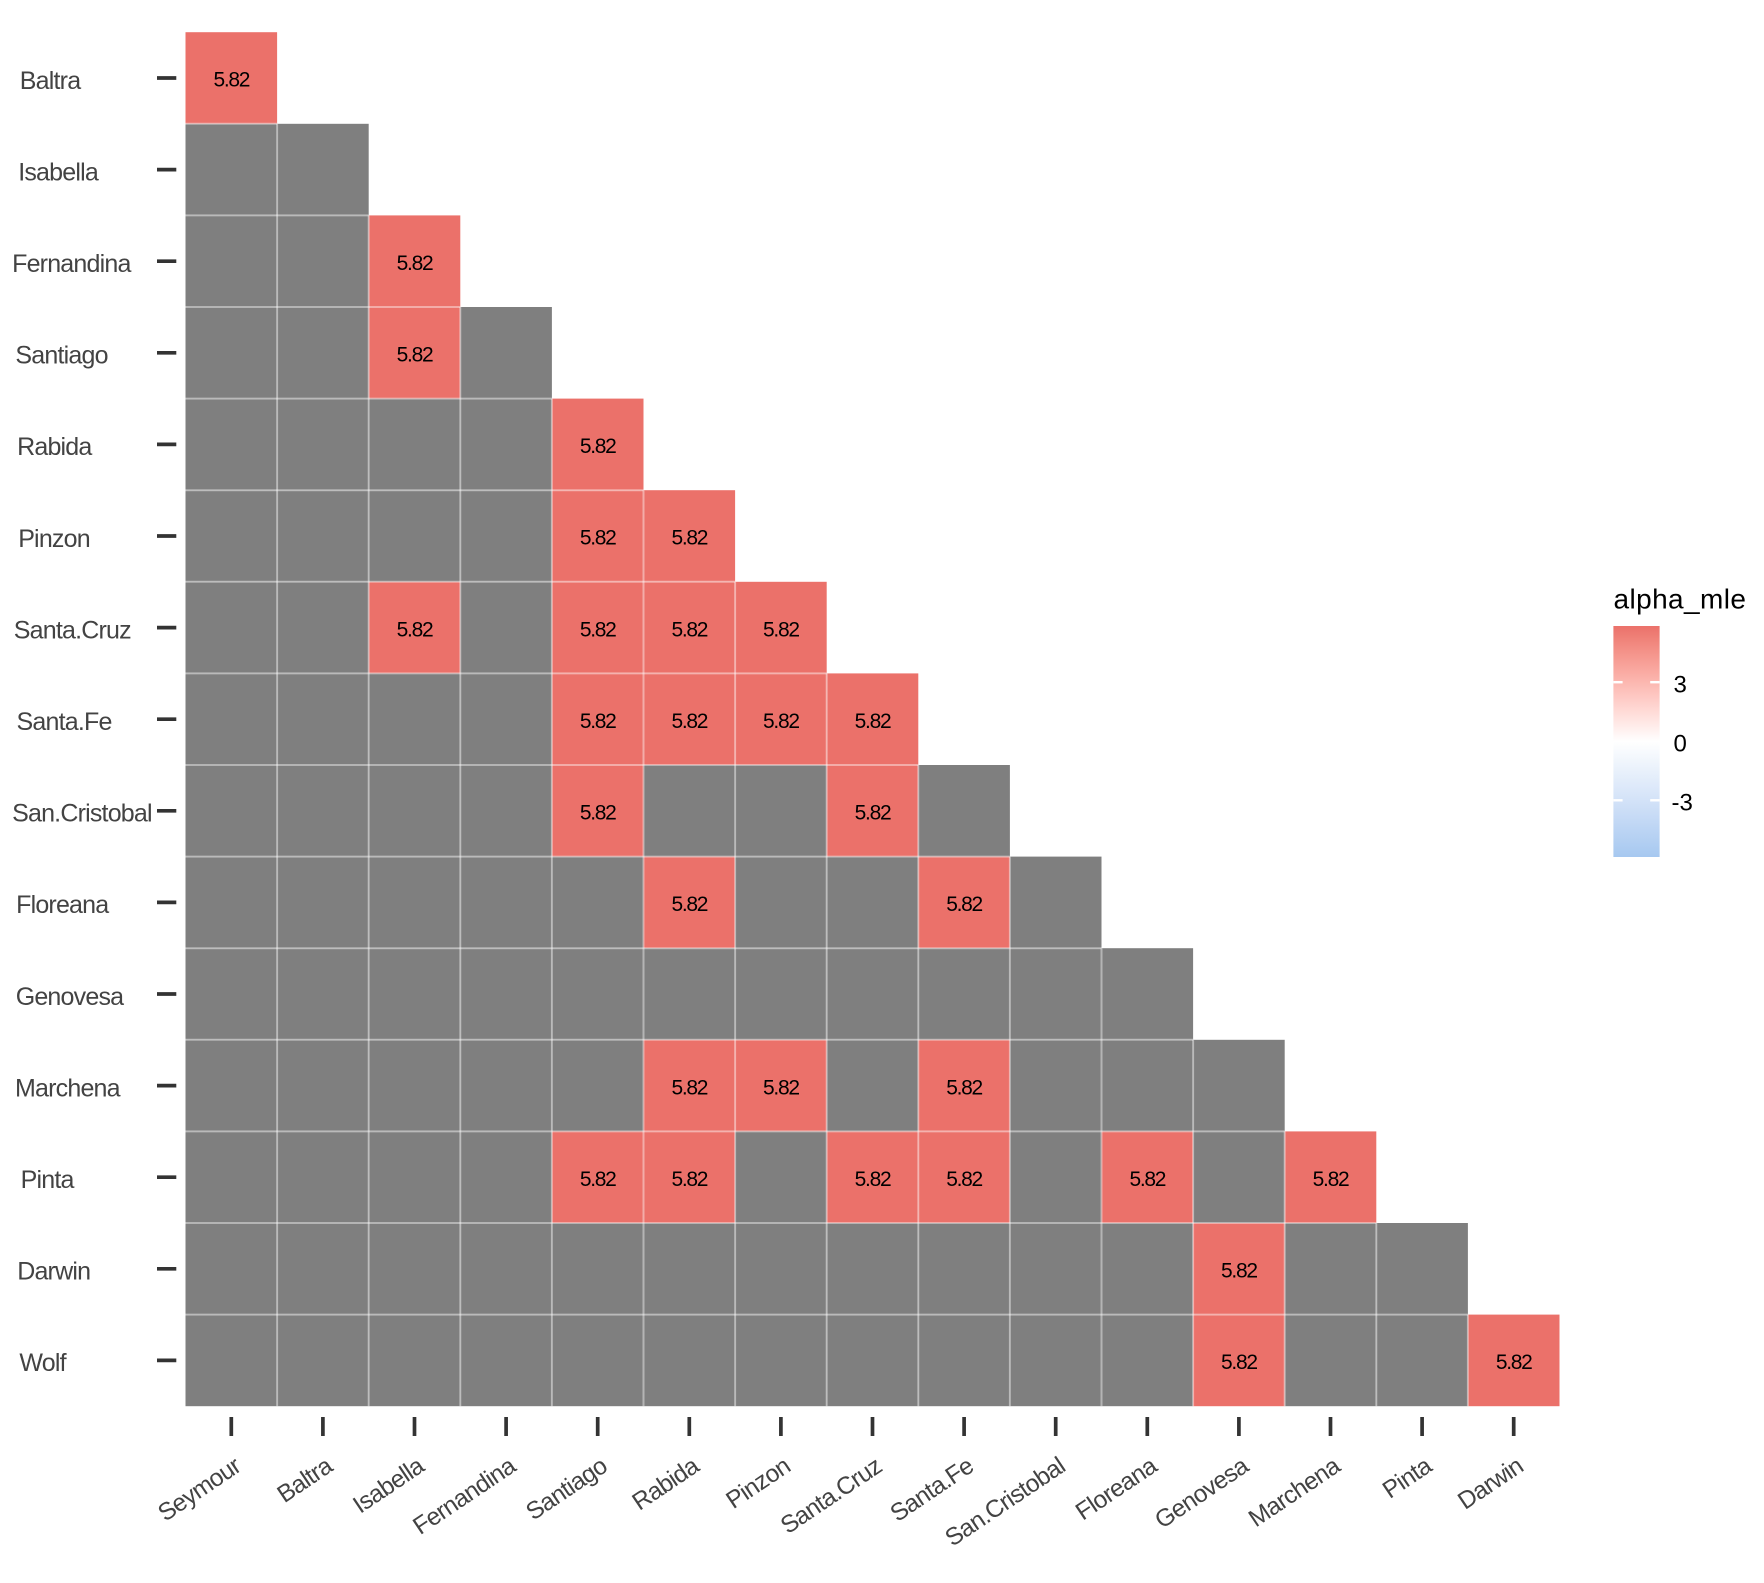 Image resolution: width=1764 pixels, height=1583 pixels. I want to click on svg-text: 0, so click(1680, 744).